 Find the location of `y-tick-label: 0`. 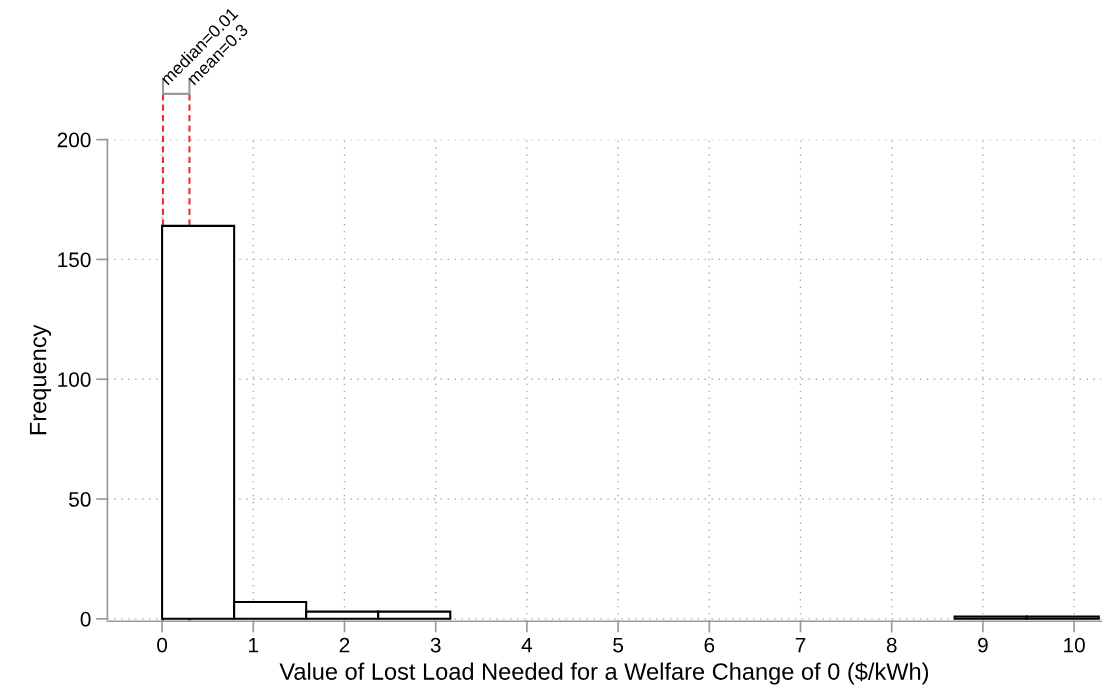

y-tick-label: 0 is located at coordinates (85, 619).